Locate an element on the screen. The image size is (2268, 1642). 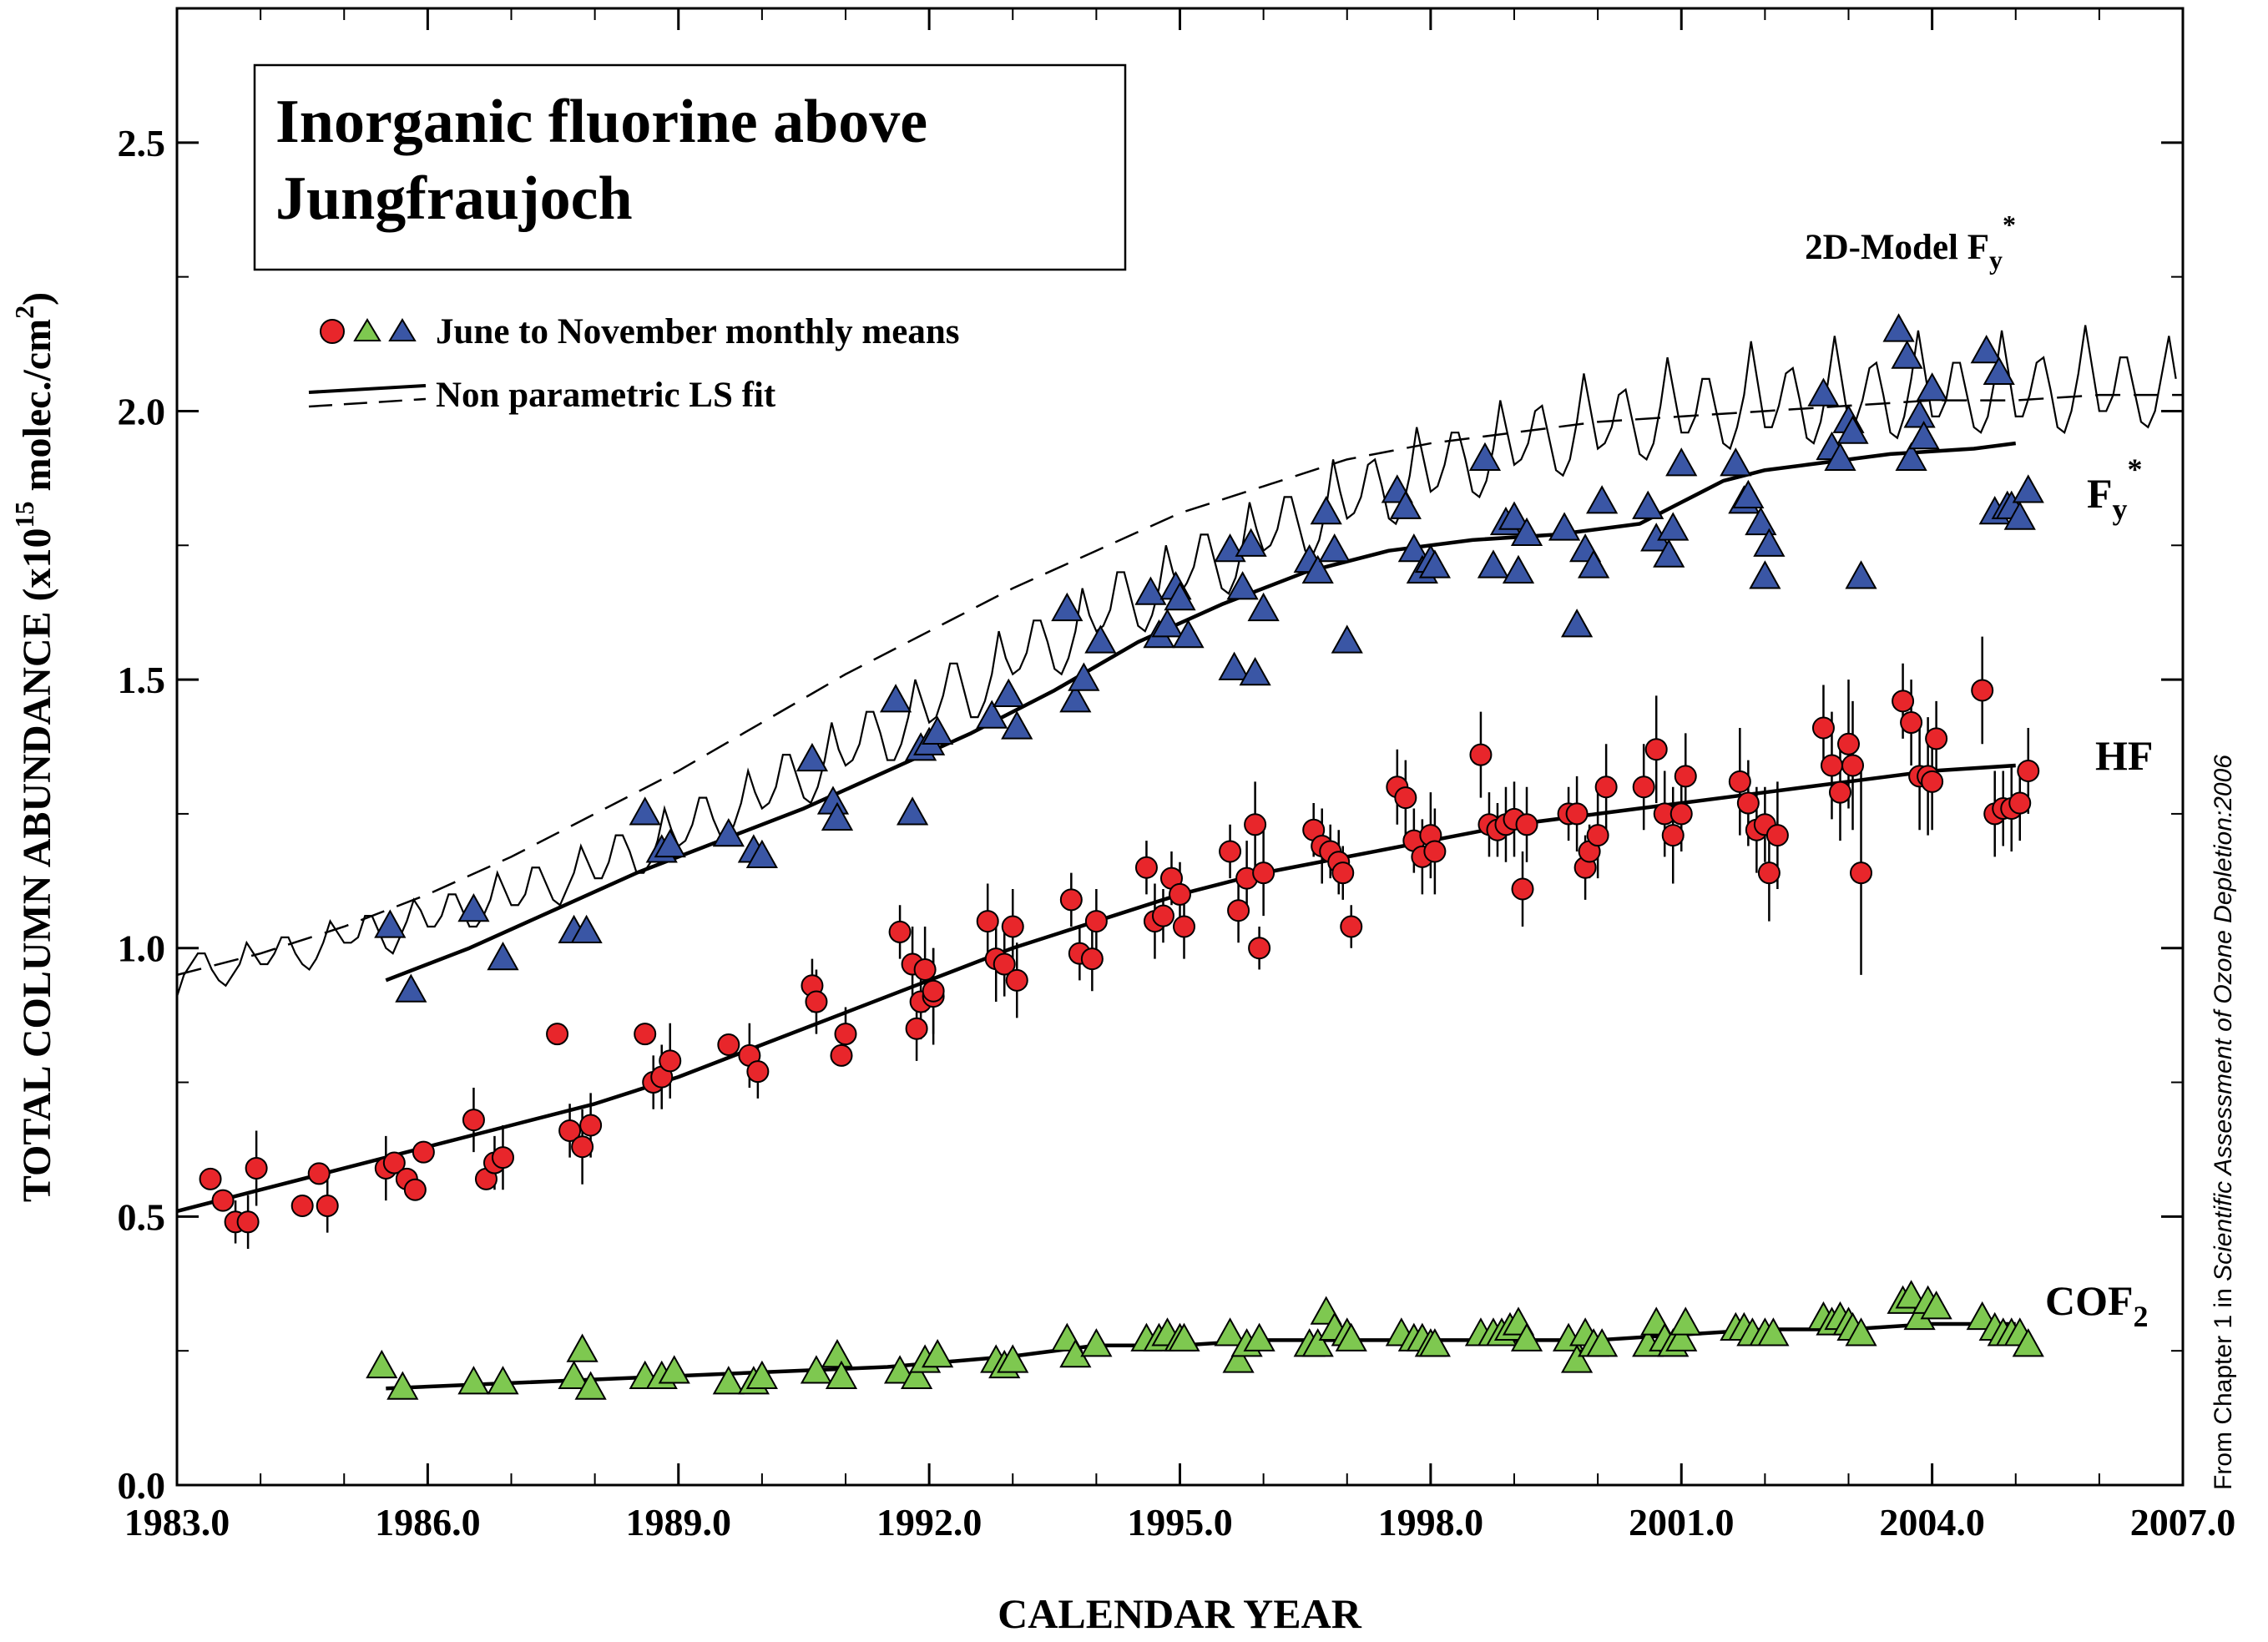
x-tick-label: 1992.0 is located at coordinates (929, 1522).